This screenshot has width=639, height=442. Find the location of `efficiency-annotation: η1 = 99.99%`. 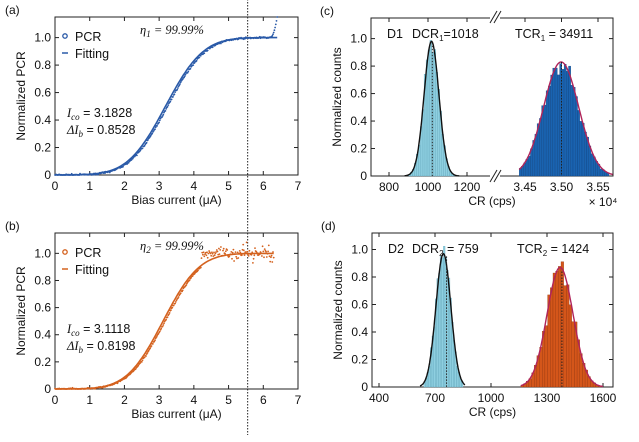

efficiency-annotation: η1 = 99.99% is located at coordinates (172, 31).